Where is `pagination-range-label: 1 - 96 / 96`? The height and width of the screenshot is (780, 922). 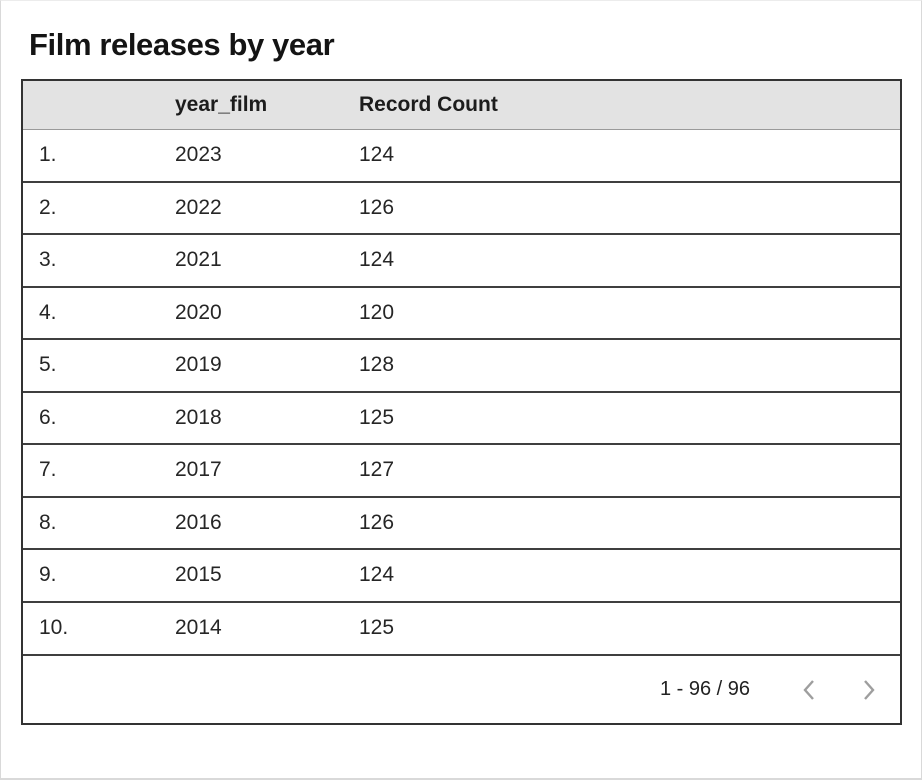
pagination-range-label: 1 - 96 / 96 is located at coordinates (704, 689).